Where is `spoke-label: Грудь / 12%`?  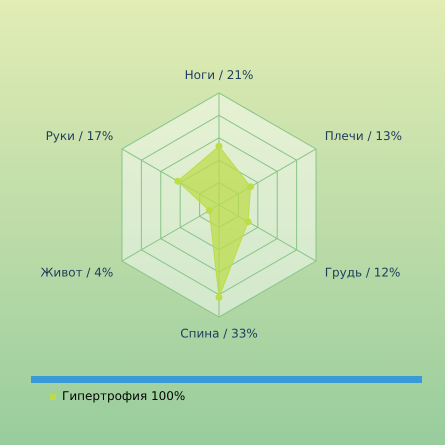 spoke-label: Грудь / 12% is located at coordinates (362, 272).